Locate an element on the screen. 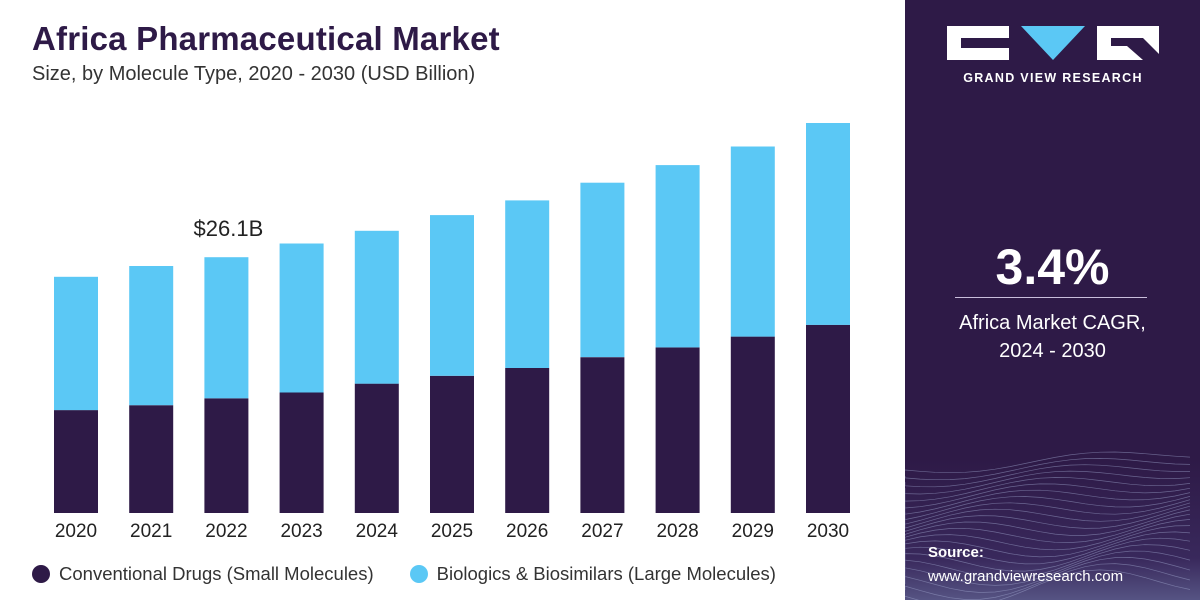 This screenshot has height=600, width=1200. bar-biologics-2027 is located at coordinates (602, 270).